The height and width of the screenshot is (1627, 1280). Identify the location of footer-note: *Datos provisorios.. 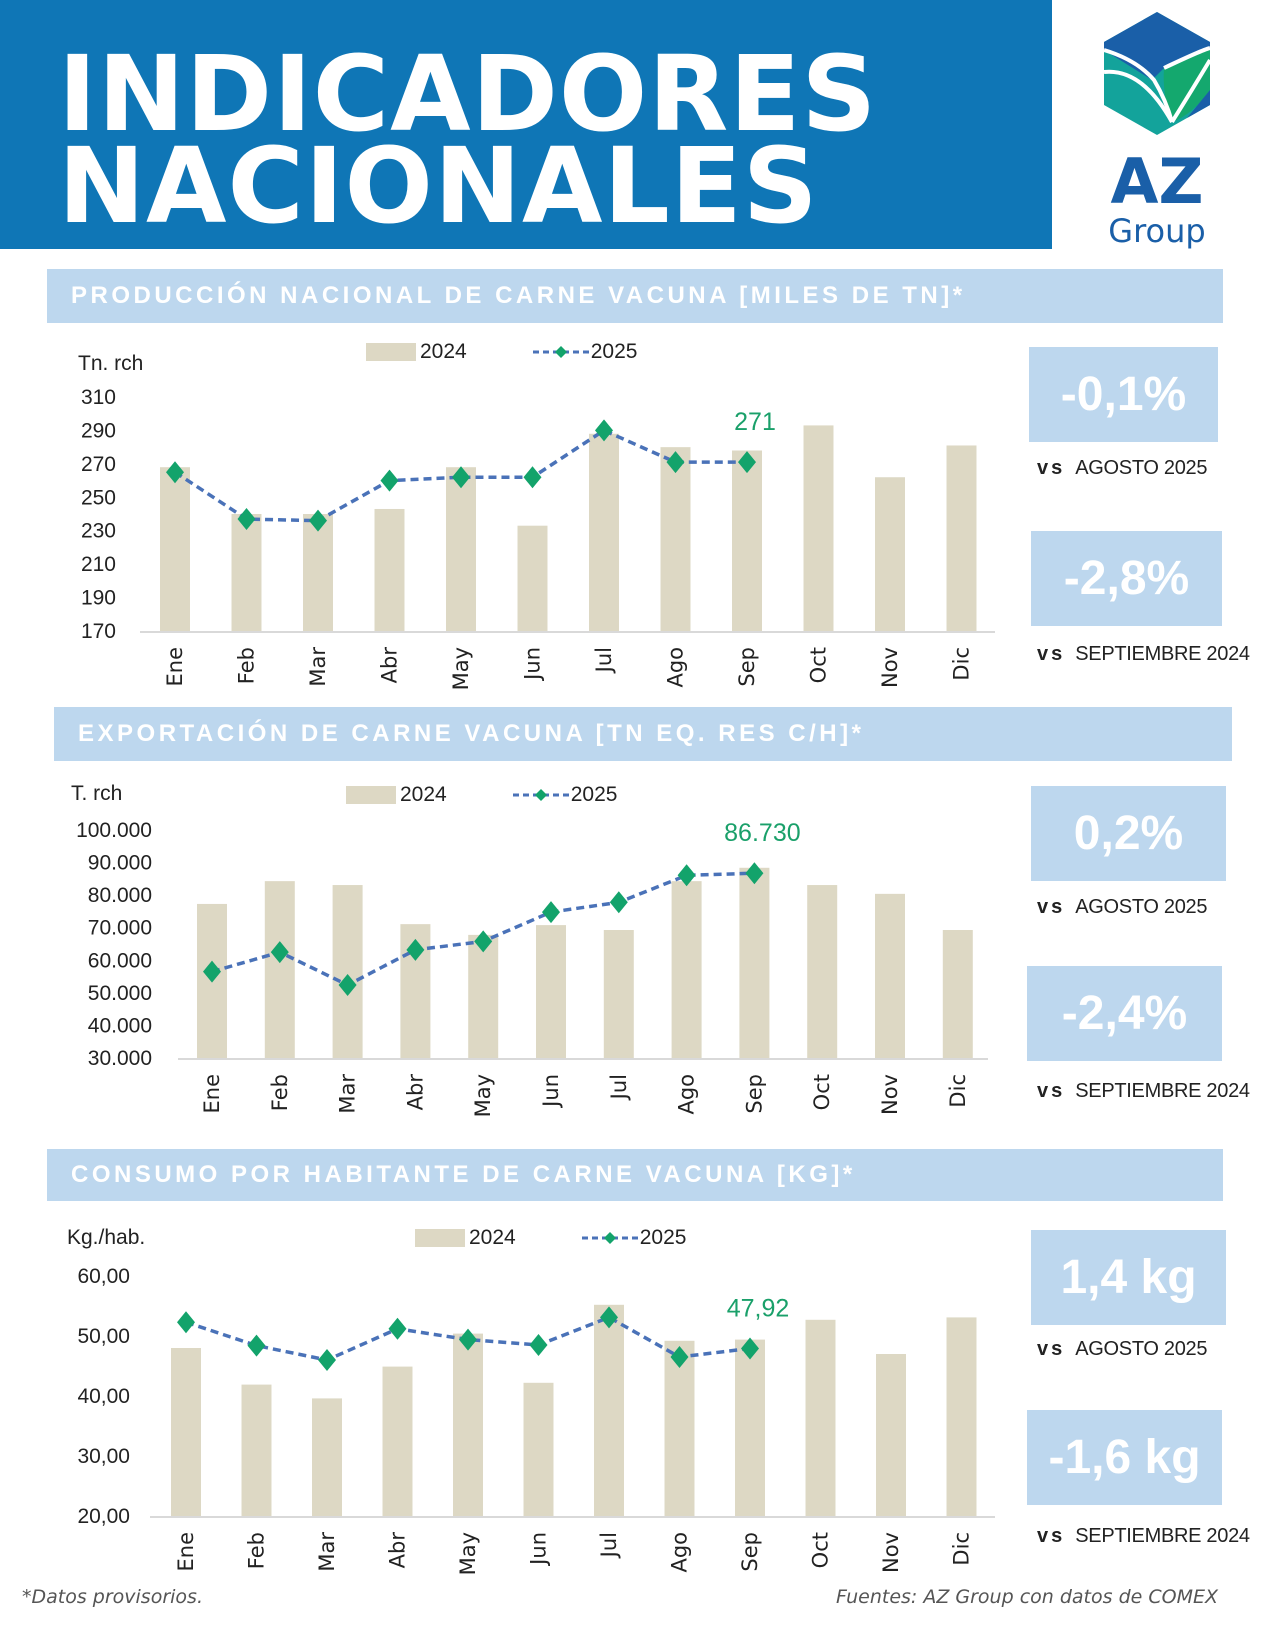
(112, 1597).